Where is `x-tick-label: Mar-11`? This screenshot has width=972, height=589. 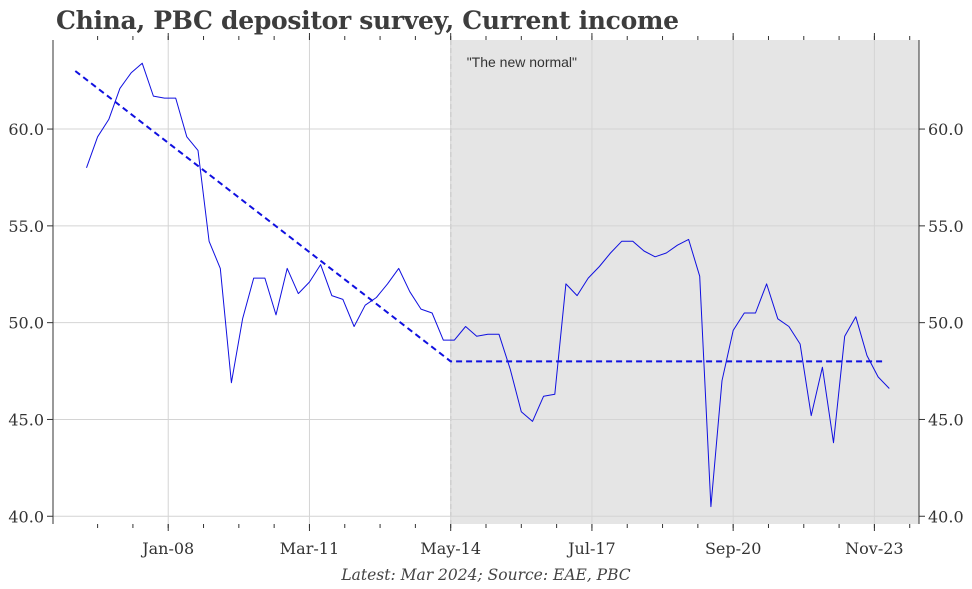 x-tick-label: Mar-11 is located at coordinates (309, 548).